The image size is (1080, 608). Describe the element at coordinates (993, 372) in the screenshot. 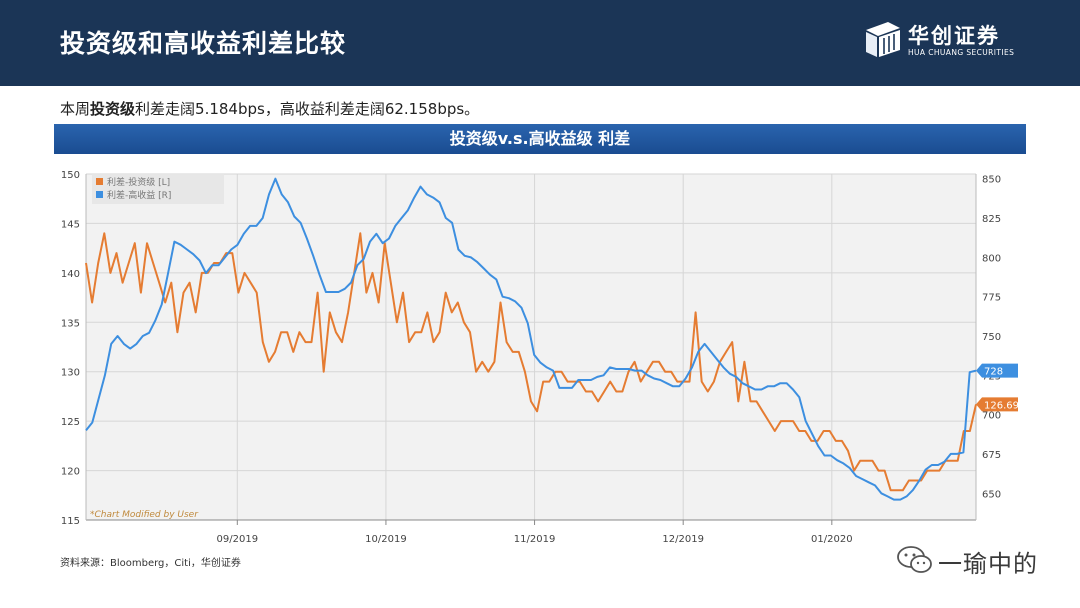

I see `last-value-label-hy: 728` at that location.